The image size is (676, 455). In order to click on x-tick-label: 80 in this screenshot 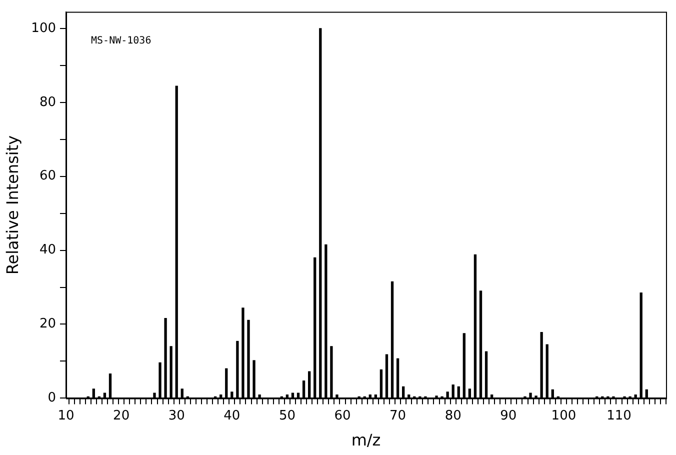, I will do `click(453, 416)`.